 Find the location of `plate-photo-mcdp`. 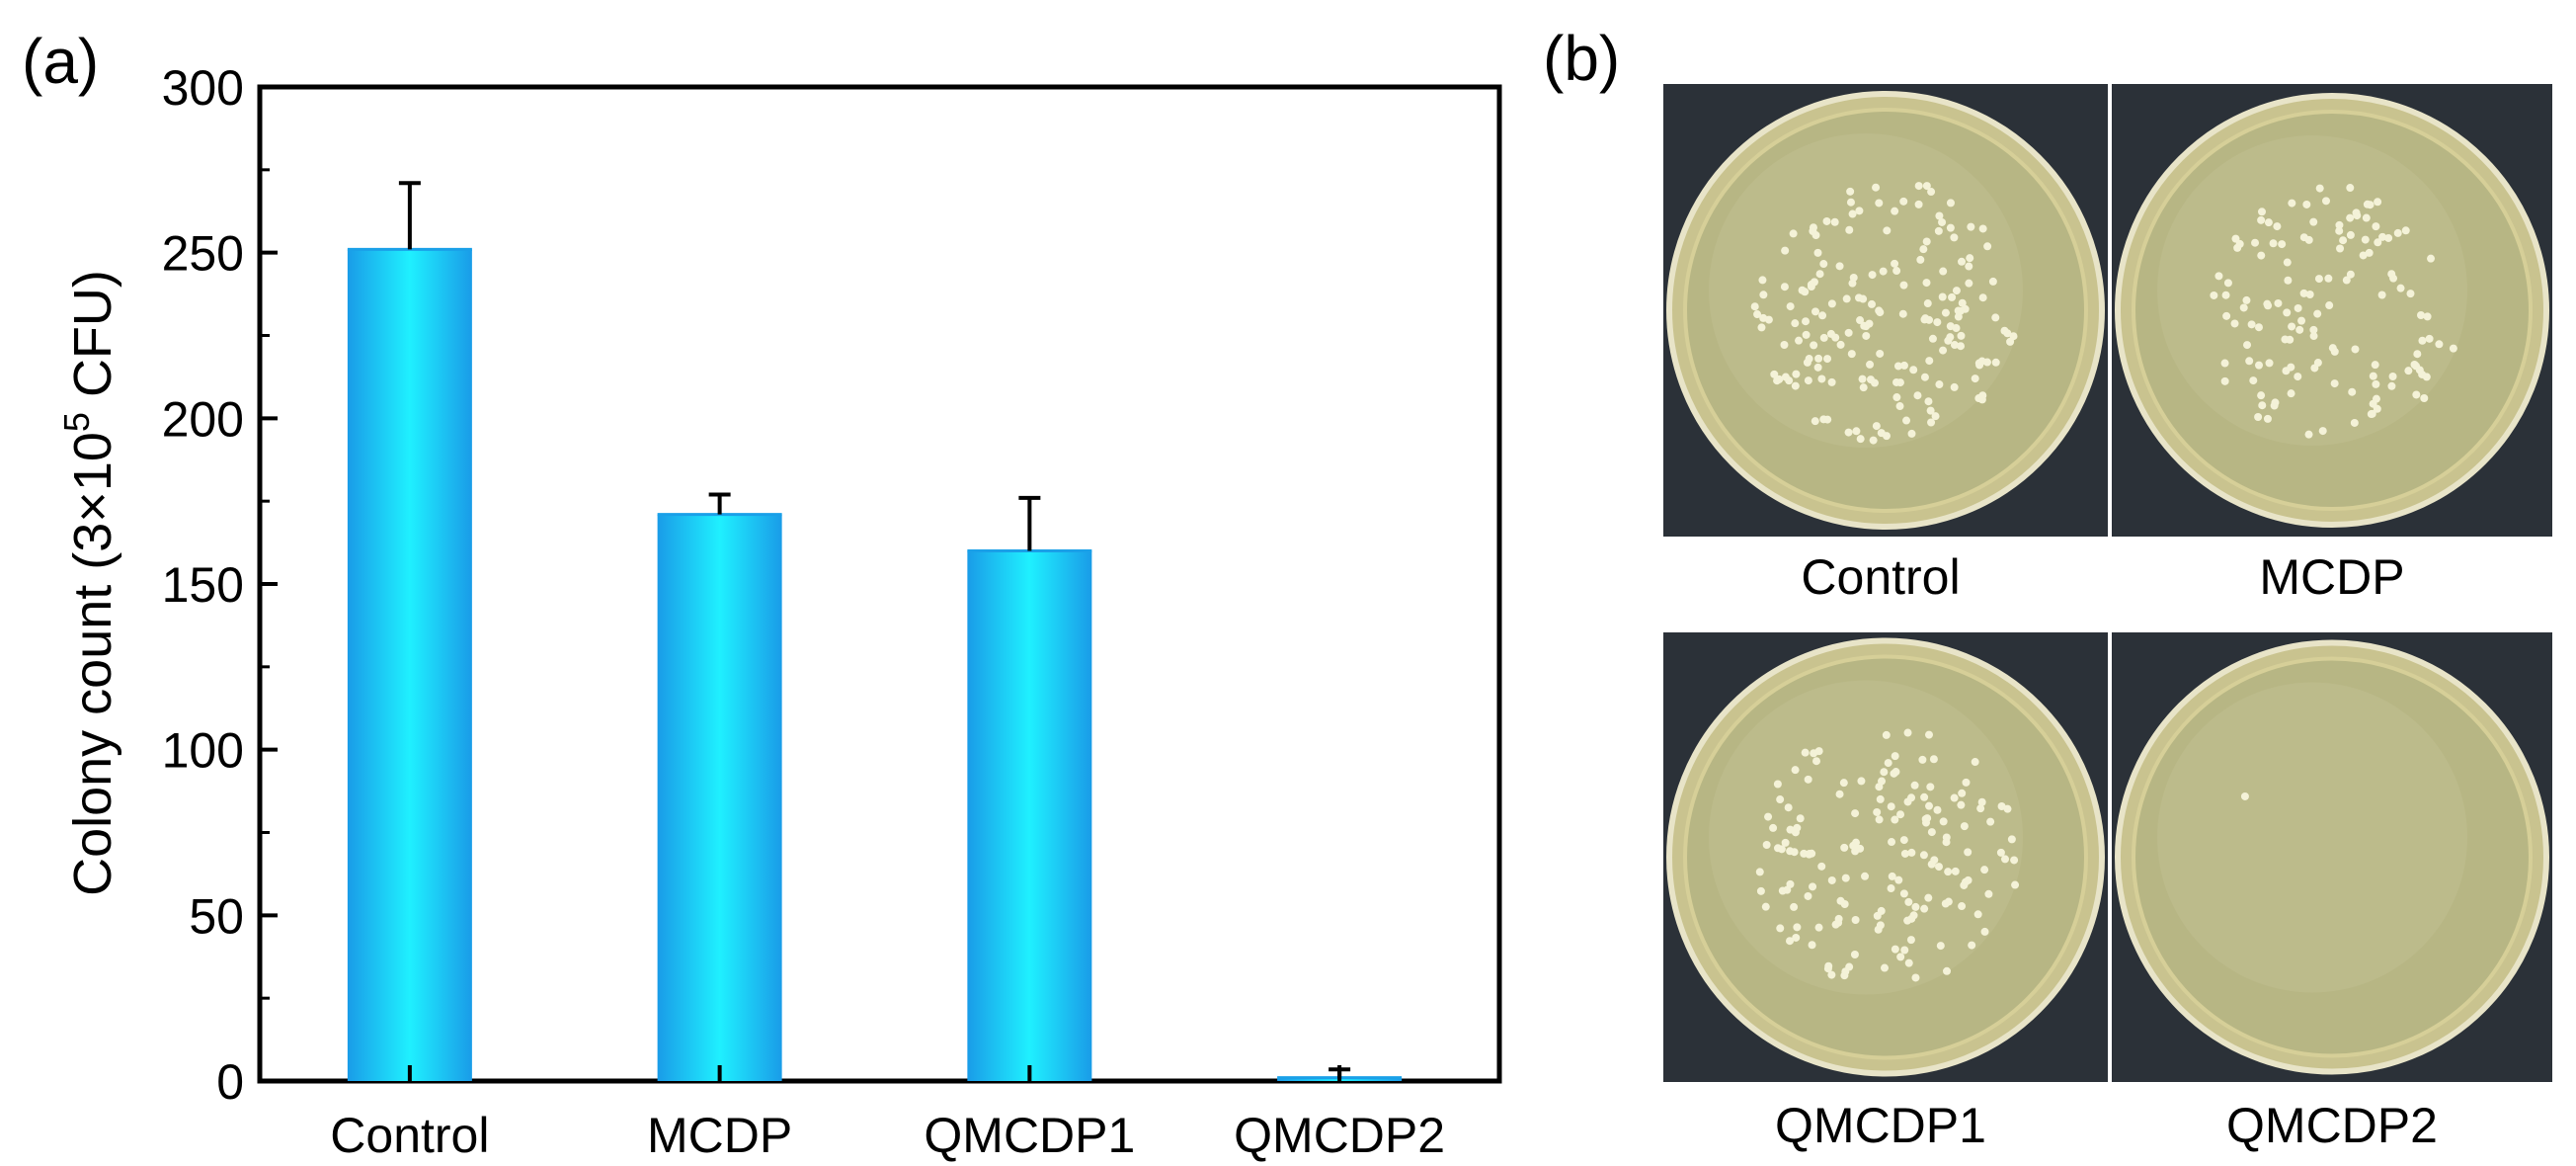

plate-photo-mcdp is located at coordinates (2332, 310).